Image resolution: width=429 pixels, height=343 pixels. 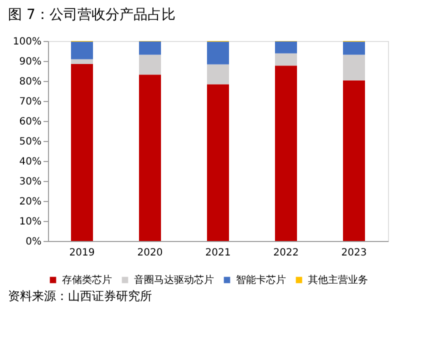 I want to click on x-tick-label: 2020, so click(x=150, y=253).